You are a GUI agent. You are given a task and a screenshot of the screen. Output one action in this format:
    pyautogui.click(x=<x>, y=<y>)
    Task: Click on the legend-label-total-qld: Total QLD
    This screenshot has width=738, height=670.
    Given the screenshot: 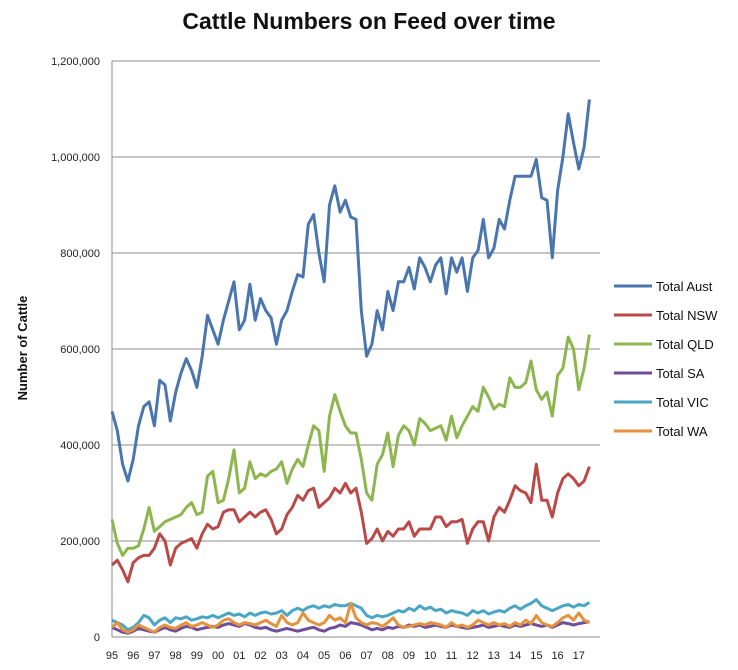 What is the action you would take?
    pyautogui.click(x=685, y=344)
    